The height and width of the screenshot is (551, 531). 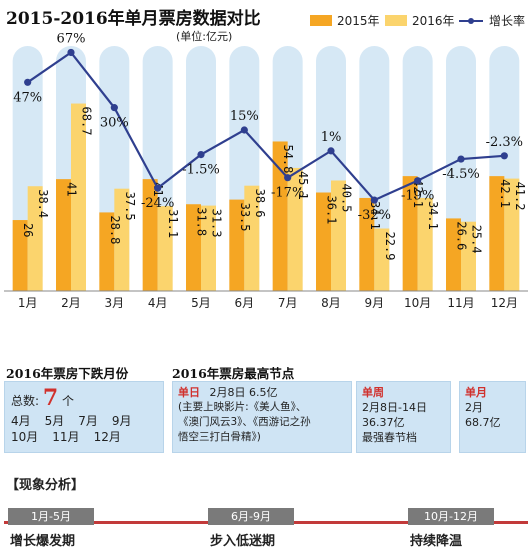 I want to click on growth-rate-label: 15%, so click(x=244, y=116).